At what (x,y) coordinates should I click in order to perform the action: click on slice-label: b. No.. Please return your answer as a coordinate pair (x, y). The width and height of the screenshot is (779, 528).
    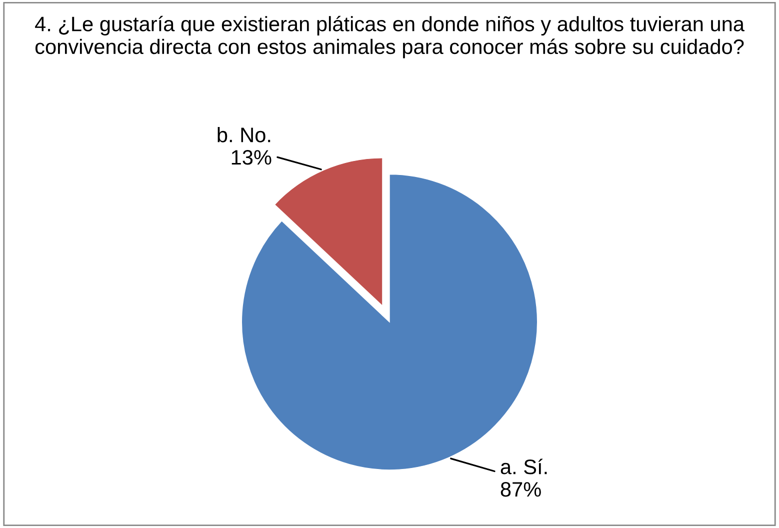
    Looking at the image, I should click on (244, 134).